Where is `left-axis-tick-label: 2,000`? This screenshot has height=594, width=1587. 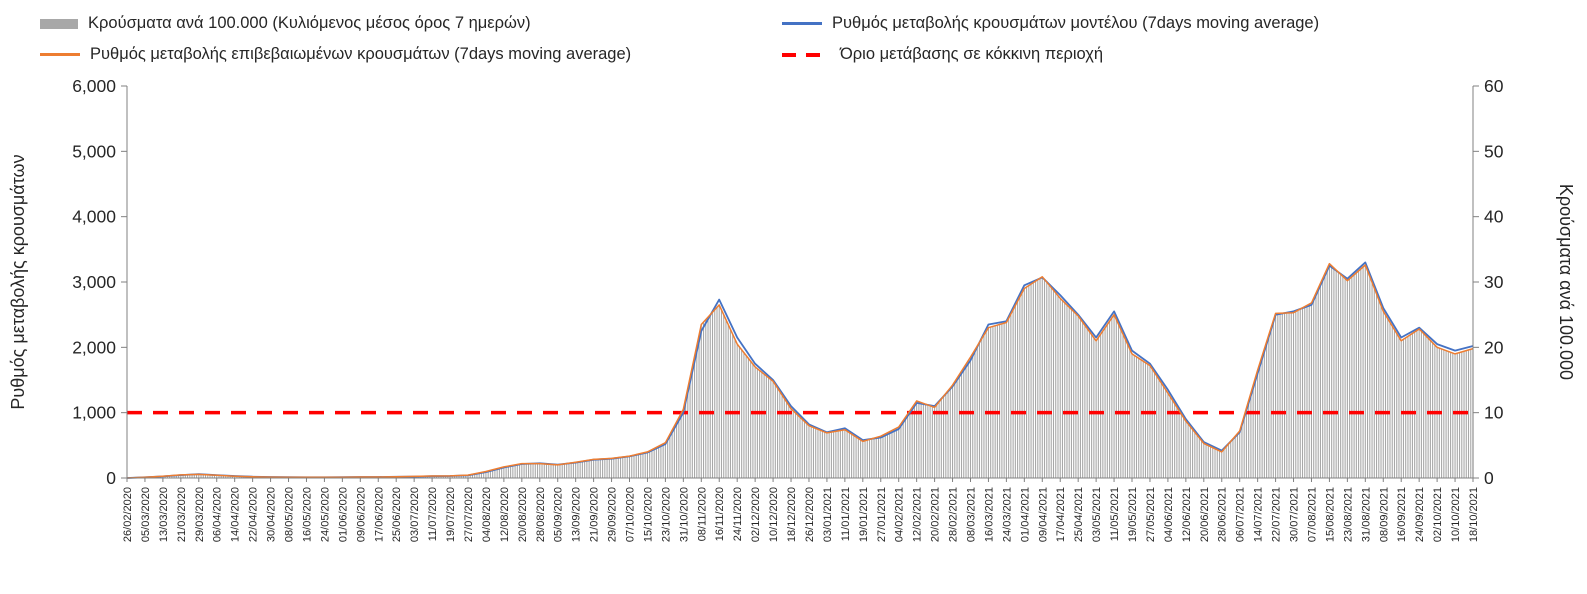 left-axis-tick-label: 2,000 is located at coordinates (94, 347).